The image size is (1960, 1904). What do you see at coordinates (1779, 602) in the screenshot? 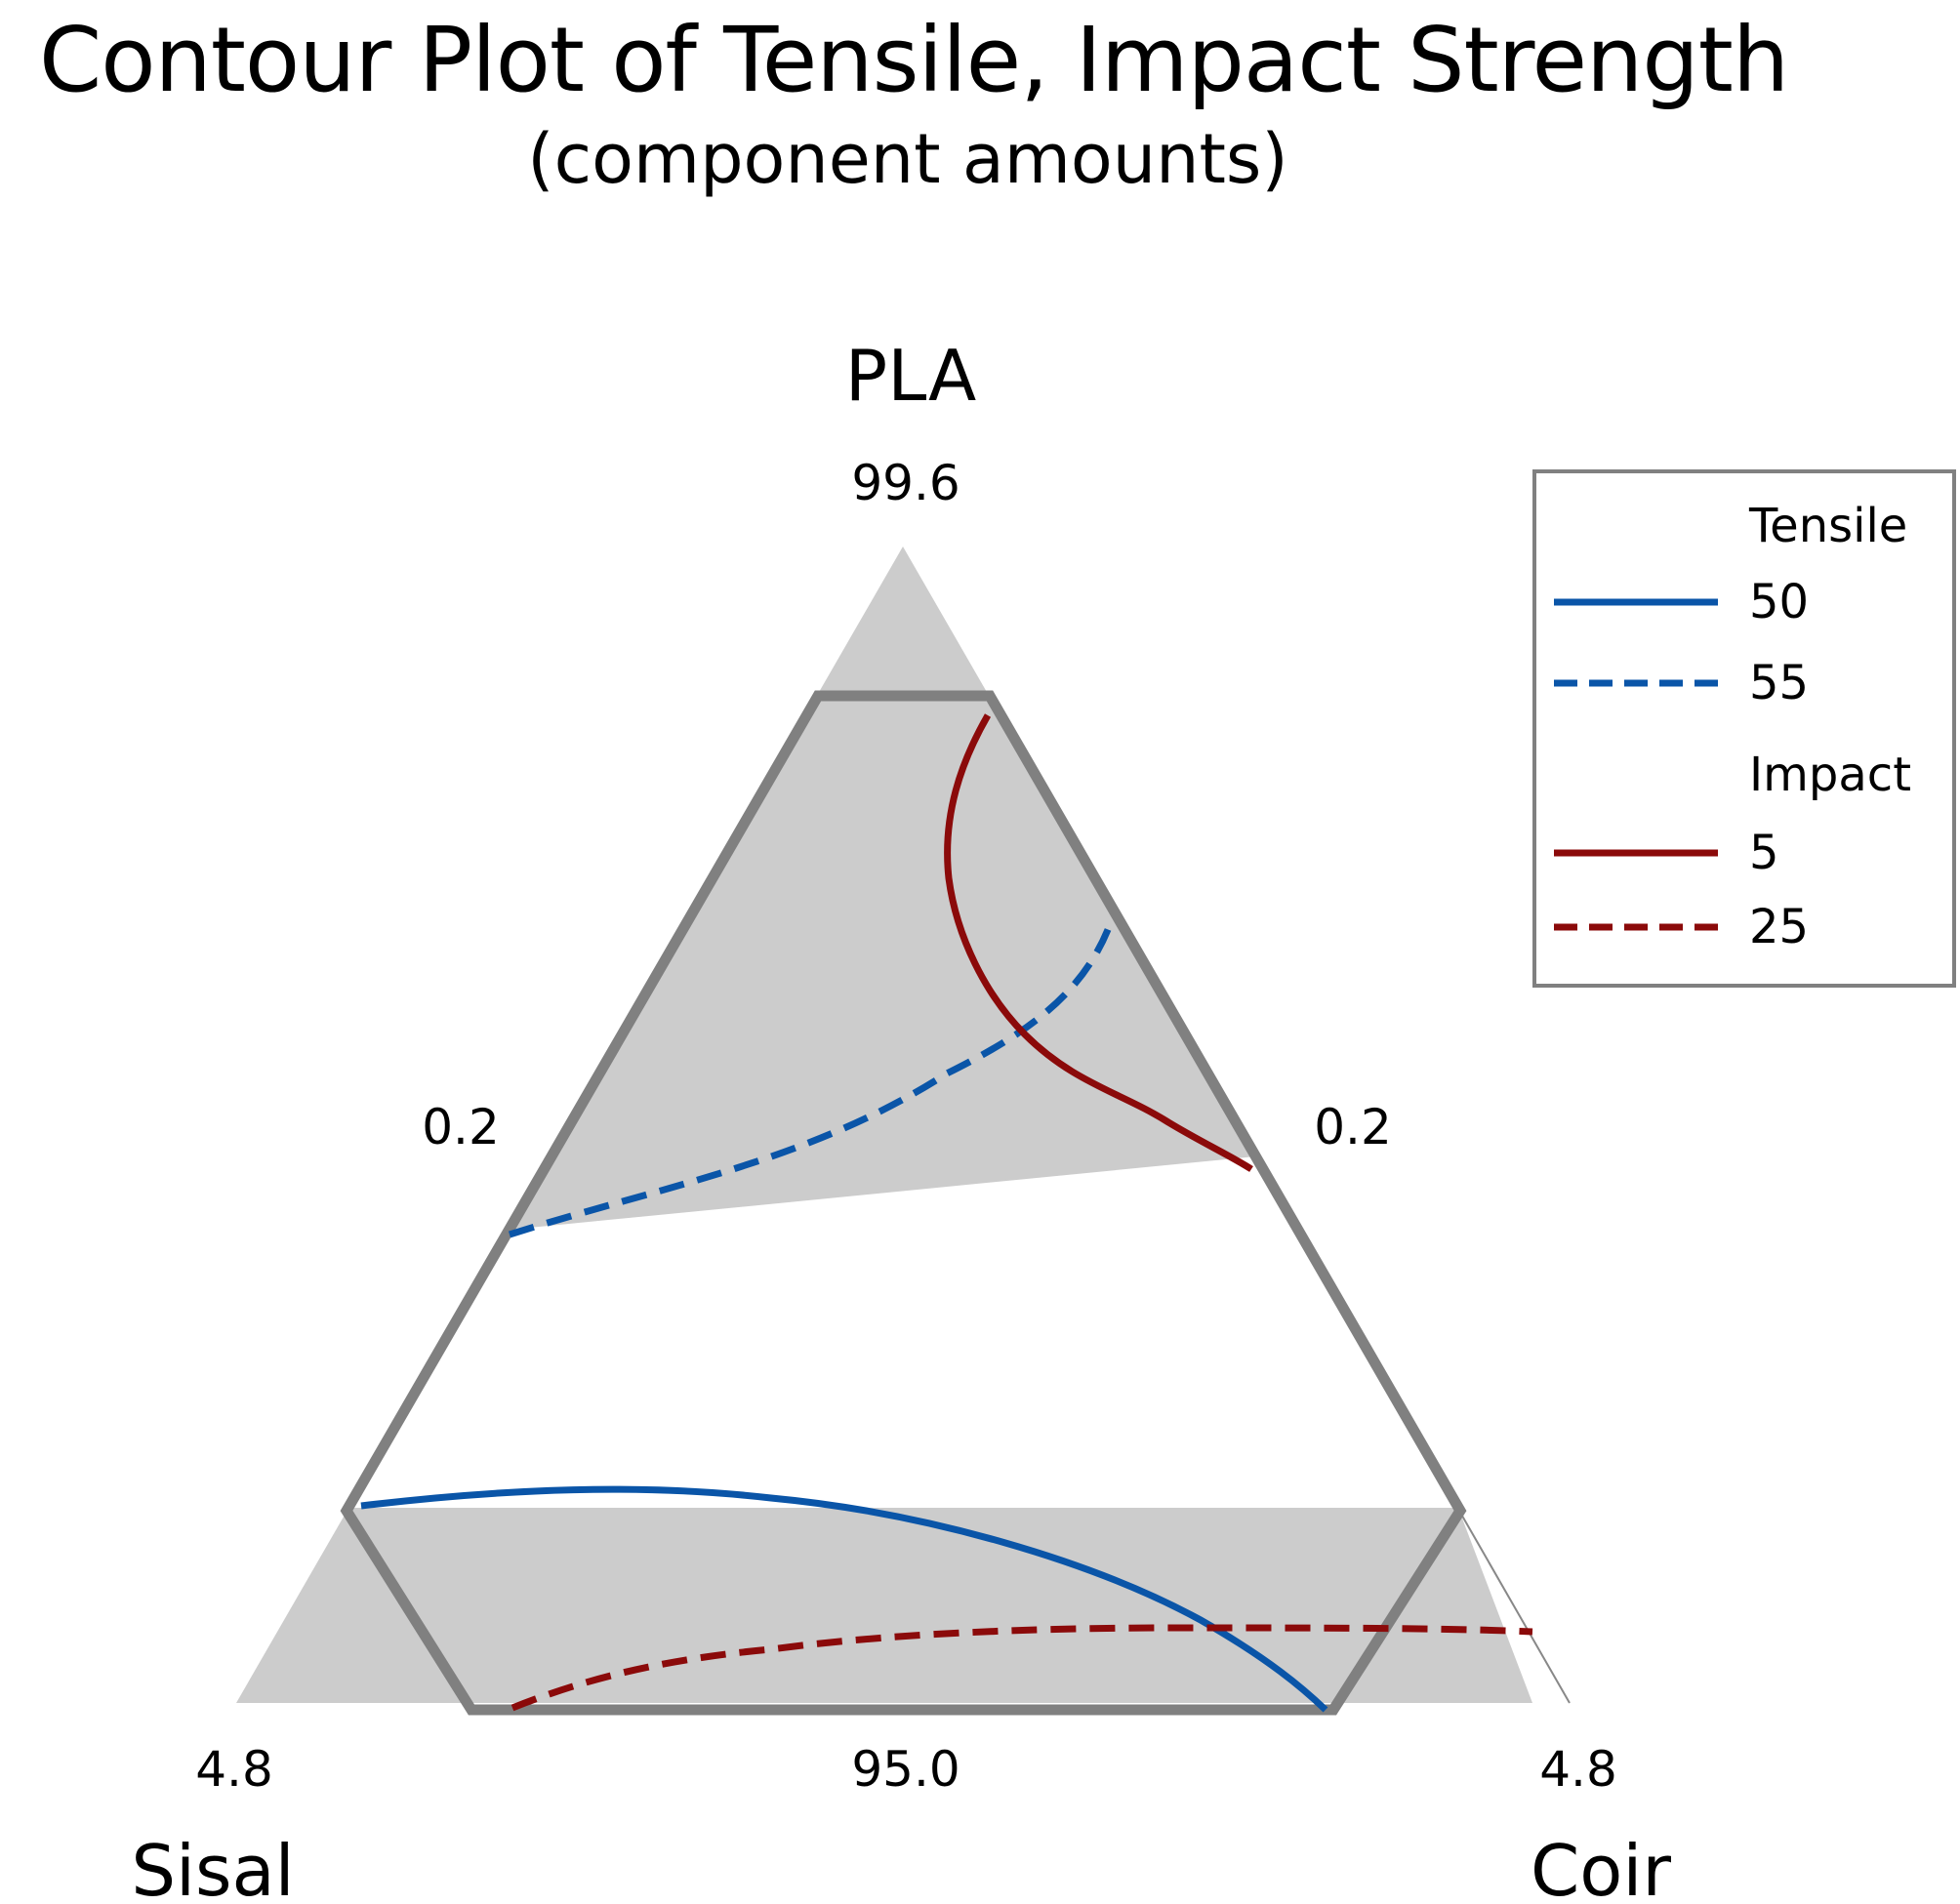
I see `legend-label-tensile-50: 50` at bounding box center [1779, 602].